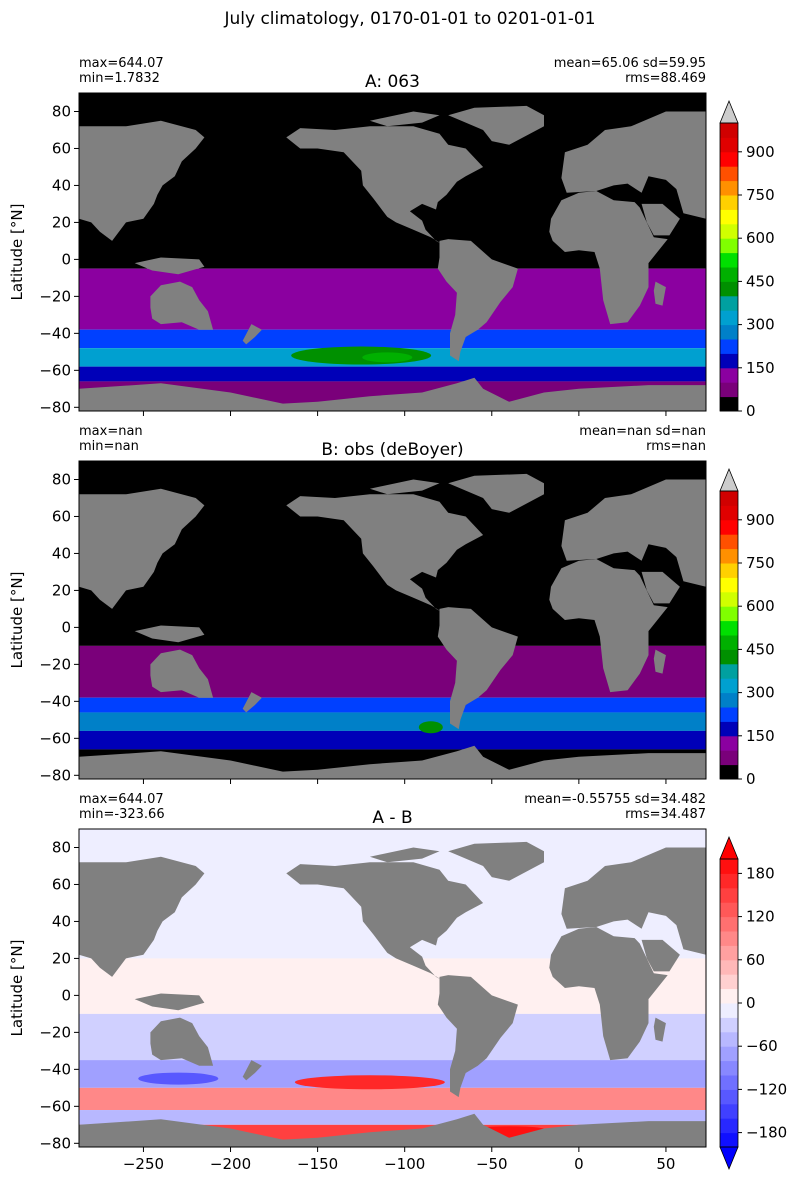 The width and height of the screenshot is (801, 1184). Describe the element at coordinates (109, 446) in the screenshot. I see `stat-min: min=nan` at that location.